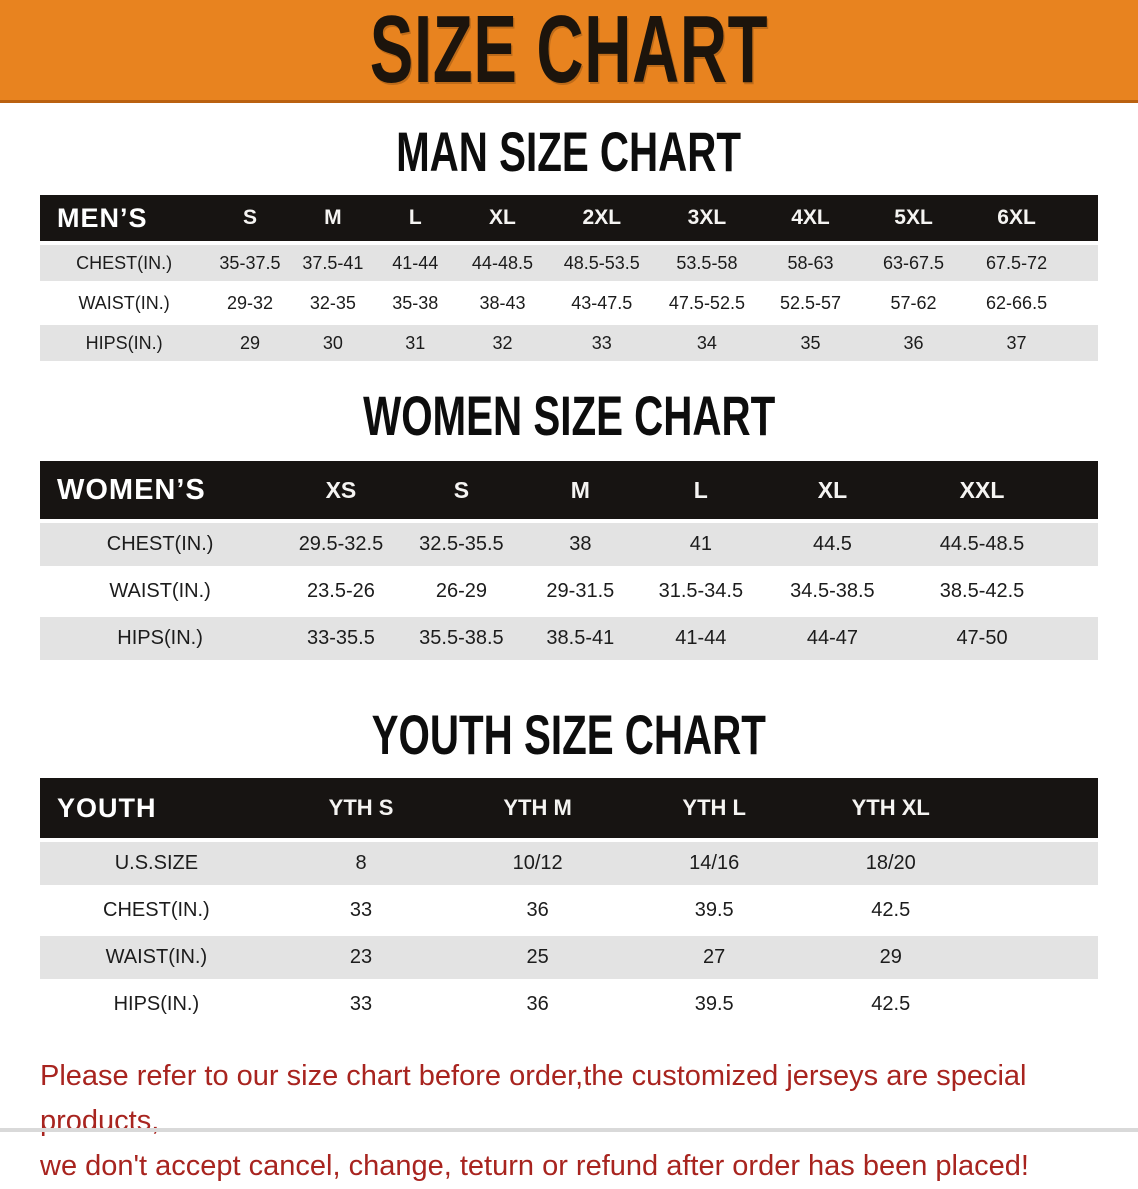 The image size is (1138, 1189). What do you see at coordinates (569, 1130) in the screenshot?
I see `bottom-edge-divider` at bounding box center [569, 1130].